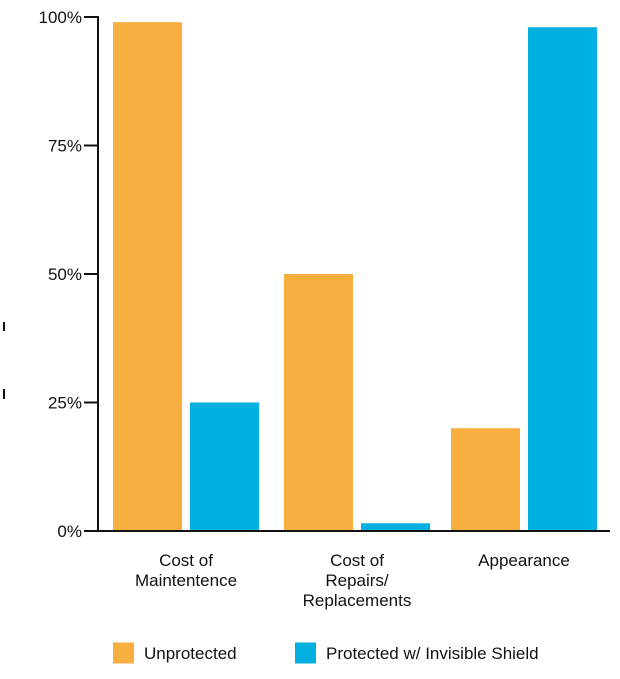  Describe the element at coordinates (186, 570) in the screenshot. I see `x-category-label: Cost of Maintentence` at that location.